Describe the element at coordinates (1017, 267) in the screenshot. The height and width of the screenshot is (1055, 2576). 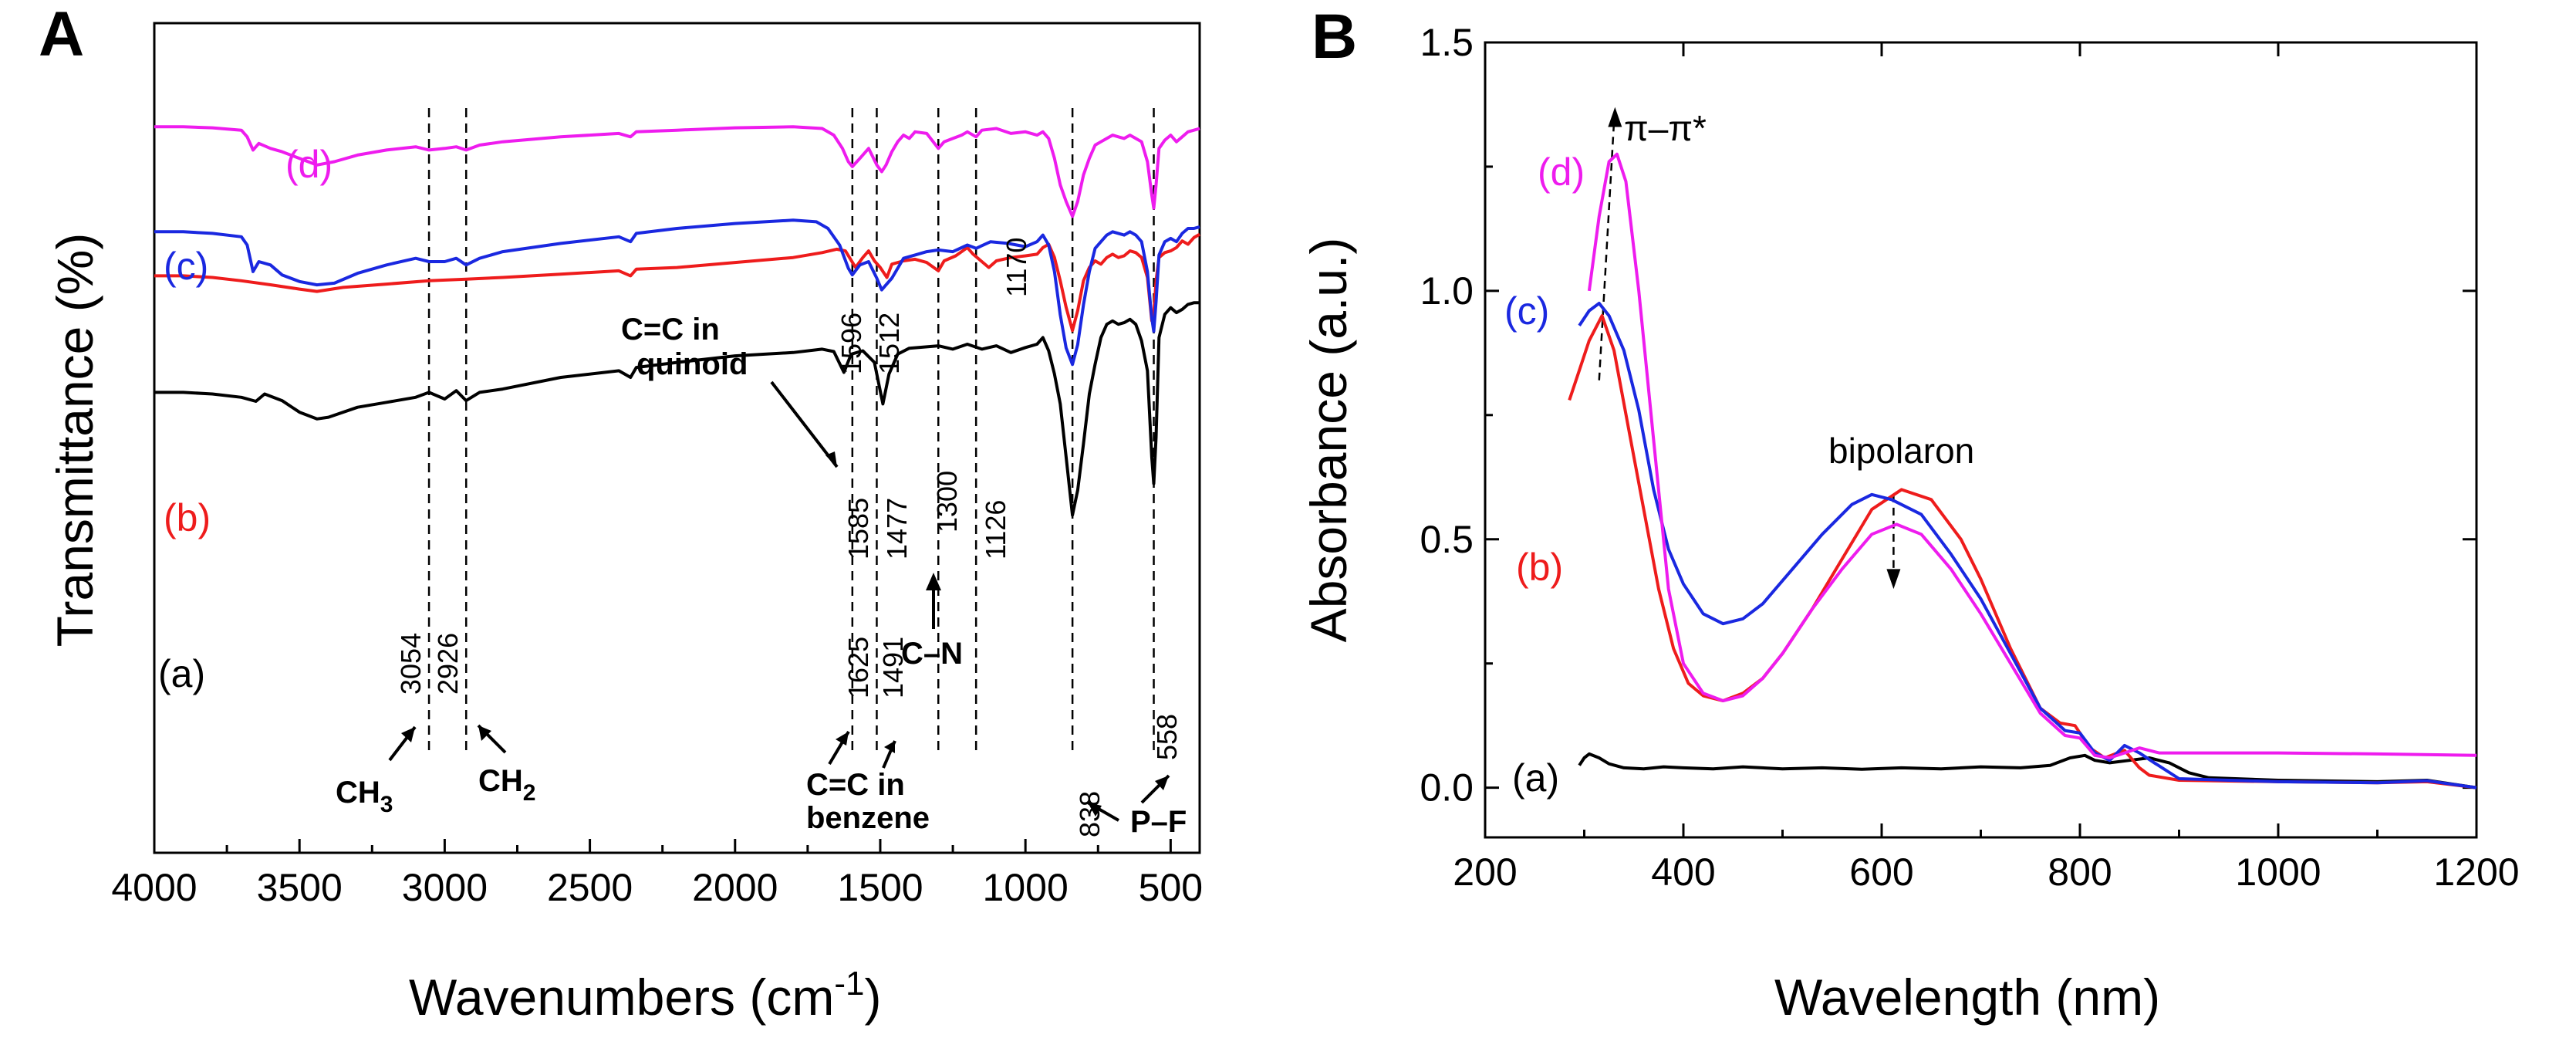
I see `peak-label-1170: 1170` at that location.